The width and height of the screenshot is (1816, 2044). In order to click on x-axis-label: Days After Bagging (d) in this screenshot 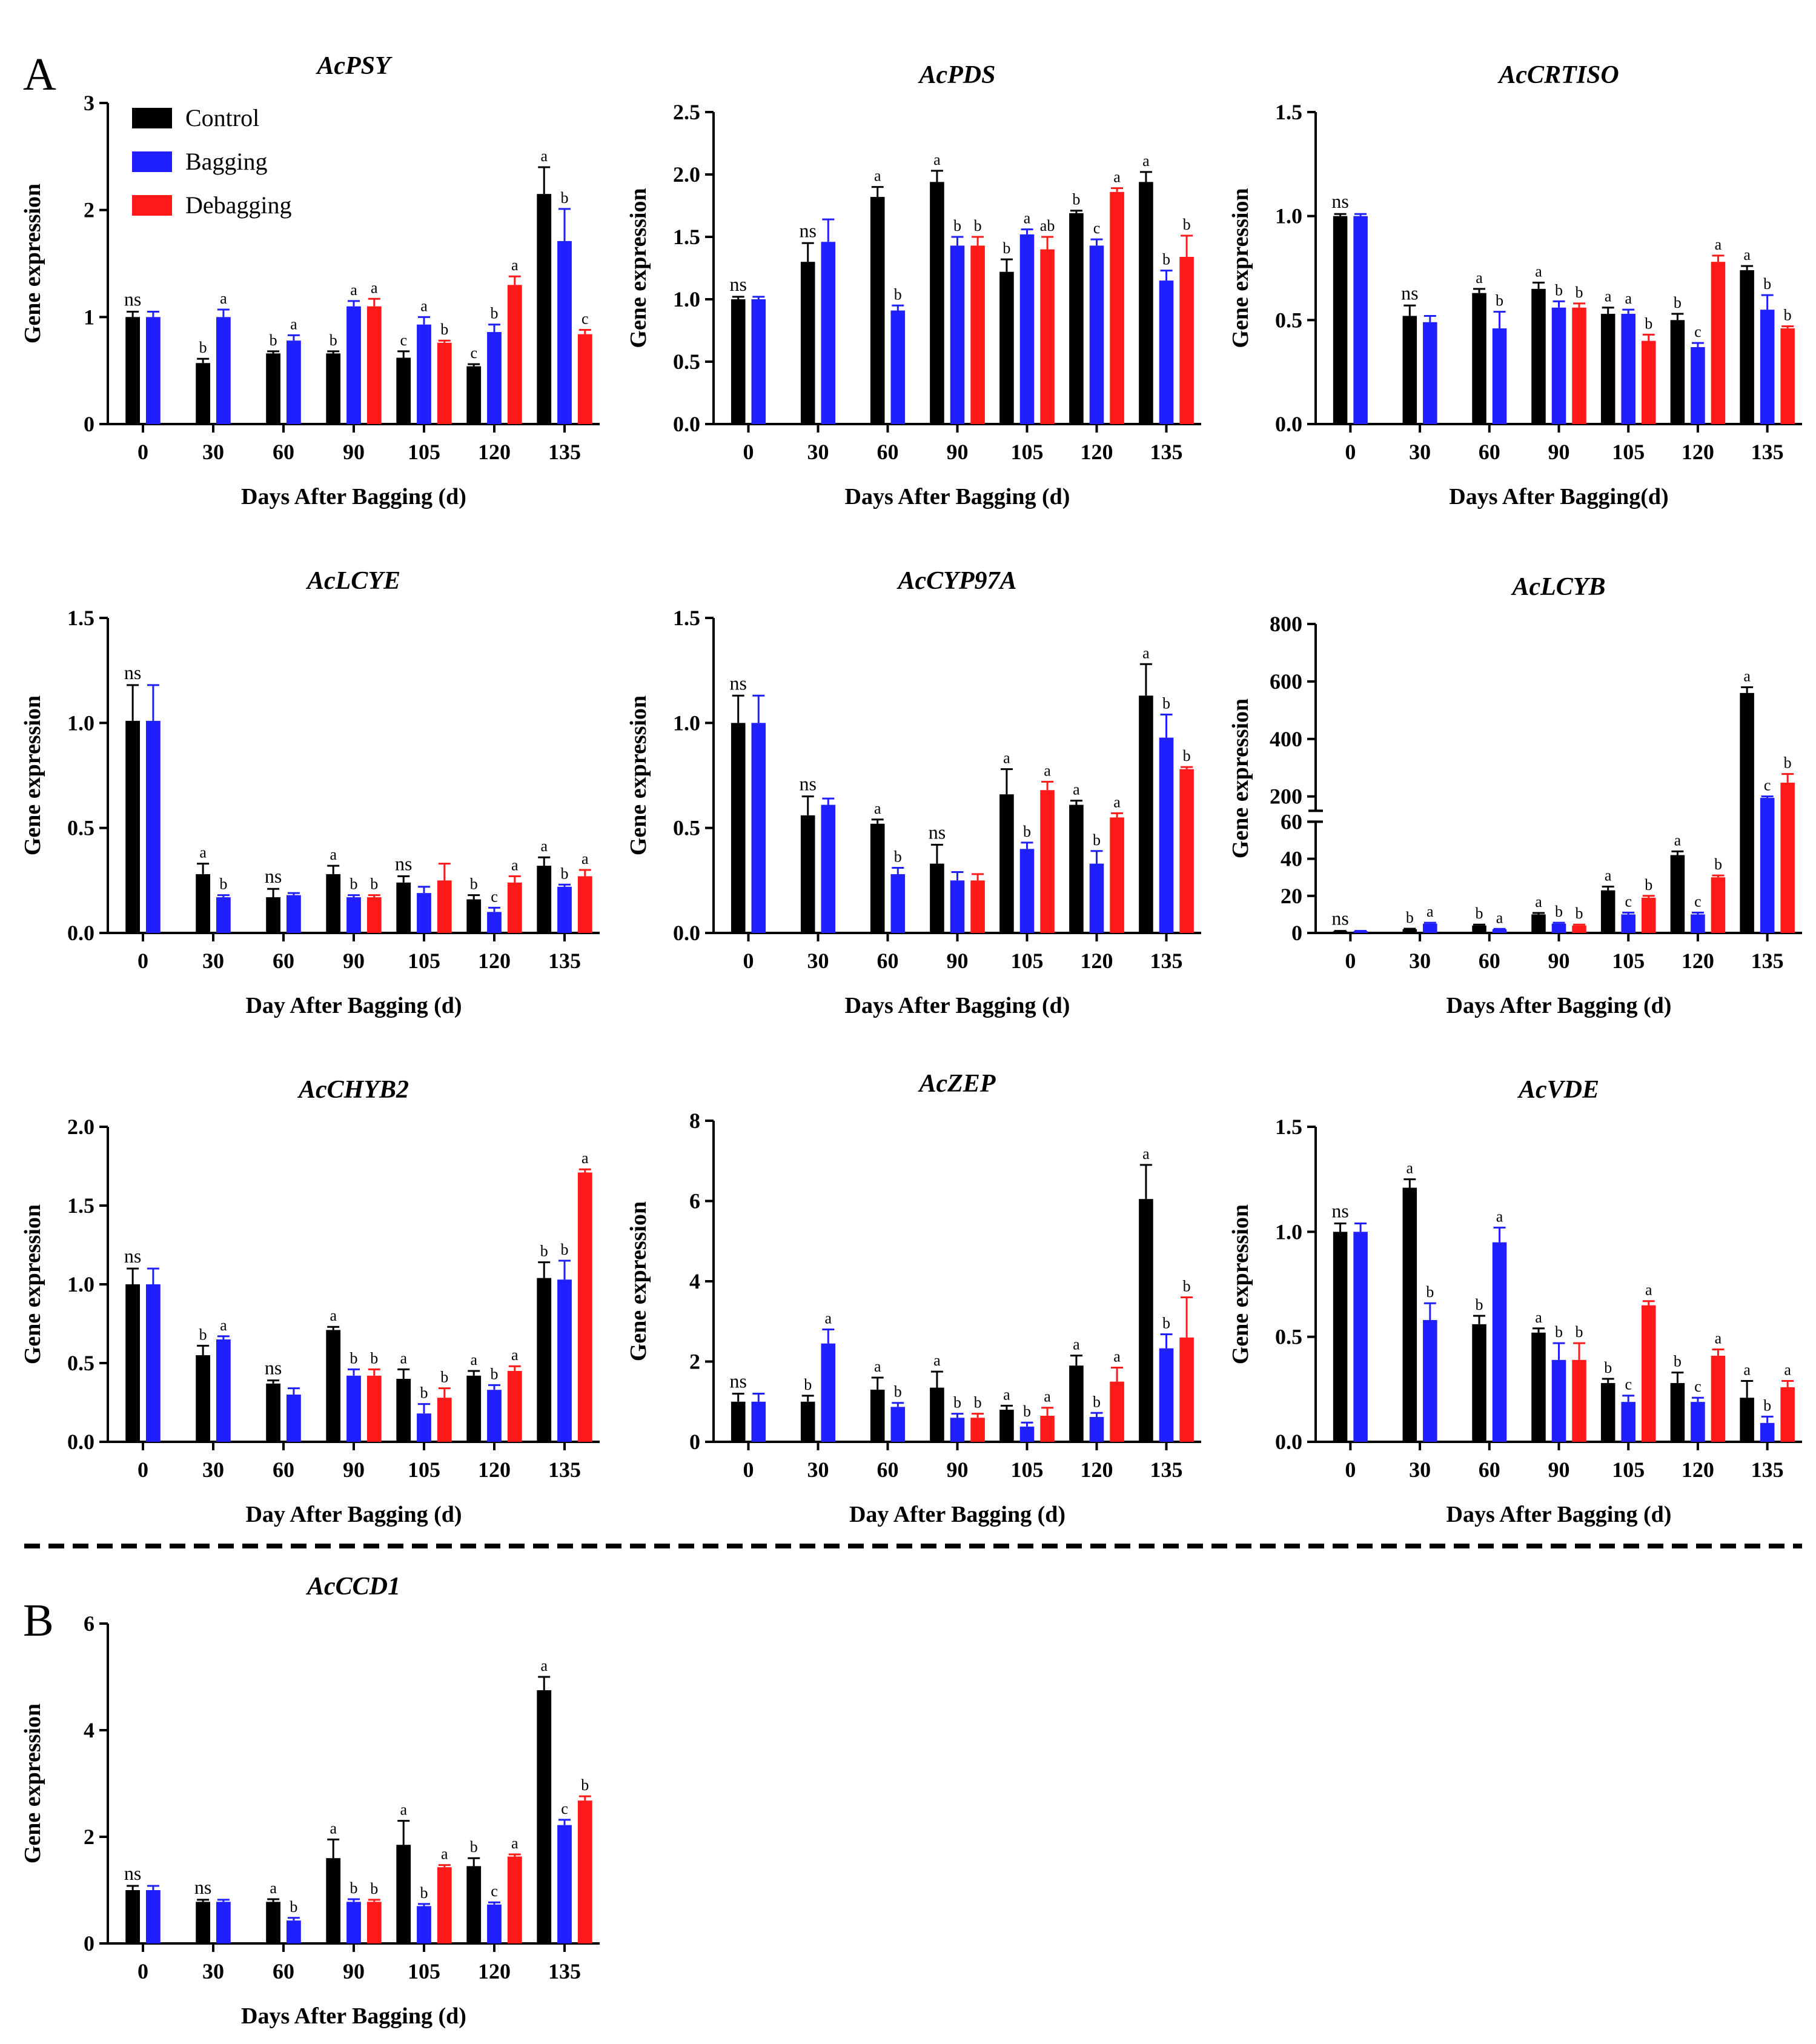, I will do `click(1559, 1514)`.